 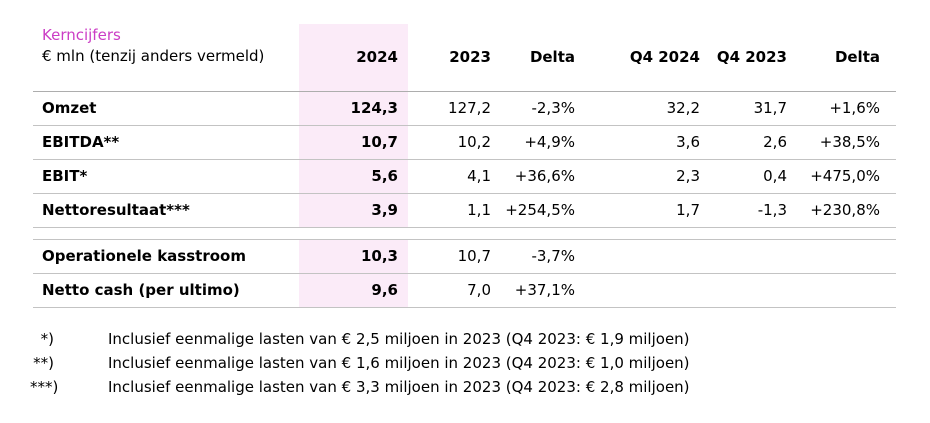 I want to click on row-label: Operationele kasstroom, so click(x=166, y=256).